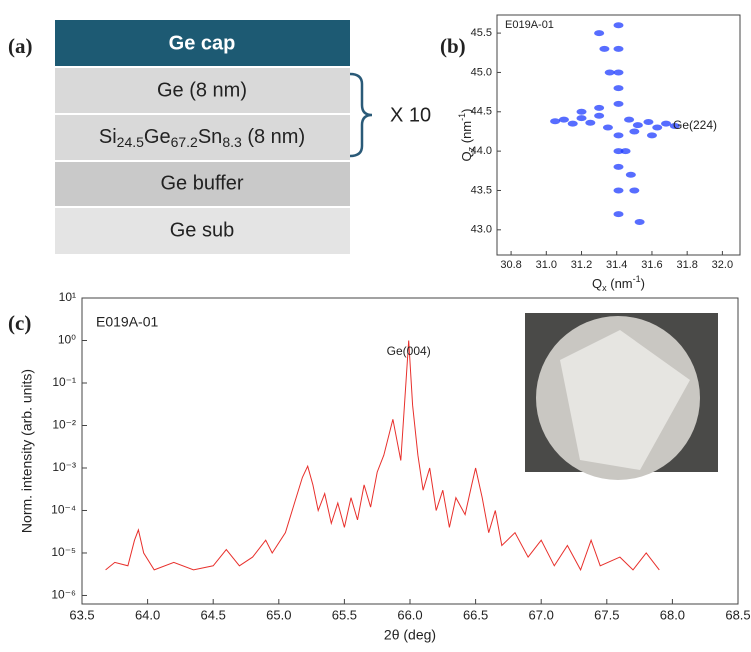 The image size is (751, 652). I want to click on y-tick-label: 10⁻³, so click(64, 467).